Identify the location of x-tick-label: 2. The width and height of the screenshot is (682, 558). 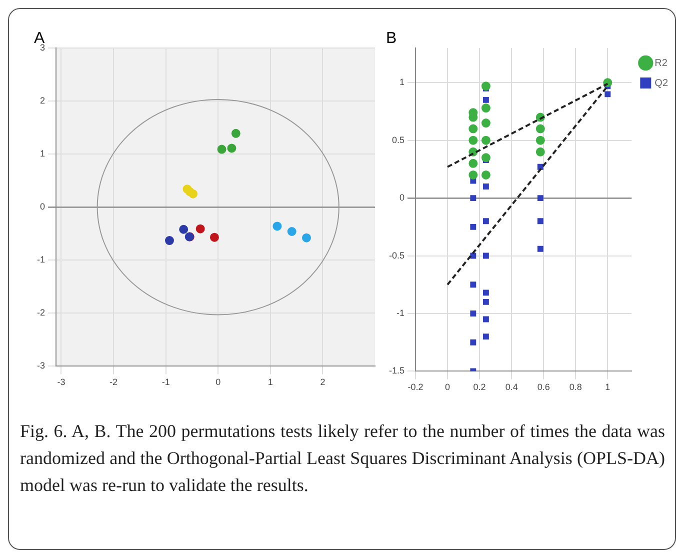
(323, 382).